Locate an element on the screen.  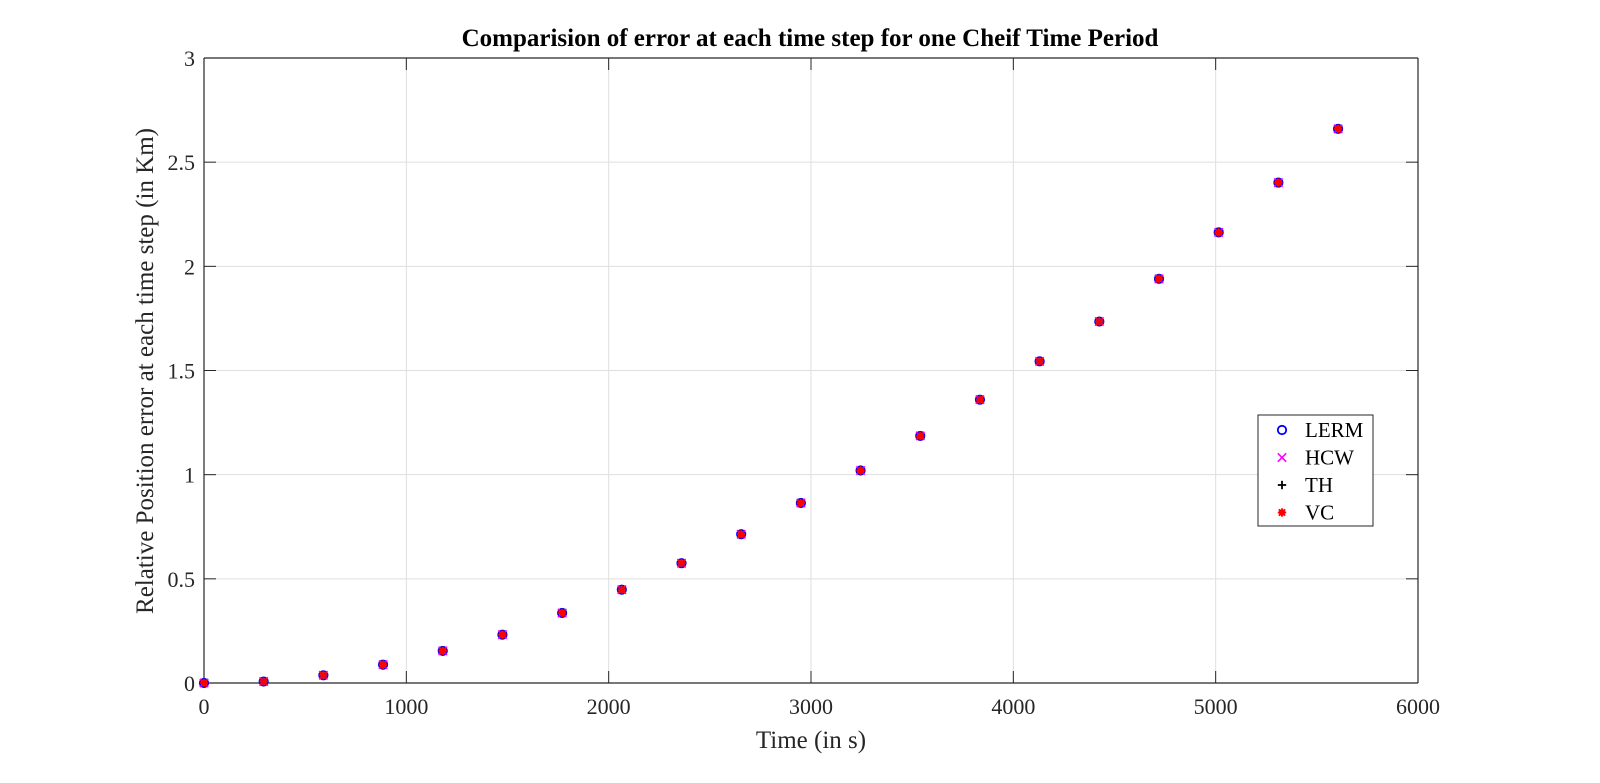
x-tick-label: 5000 is located at coordinates (1216, 706).